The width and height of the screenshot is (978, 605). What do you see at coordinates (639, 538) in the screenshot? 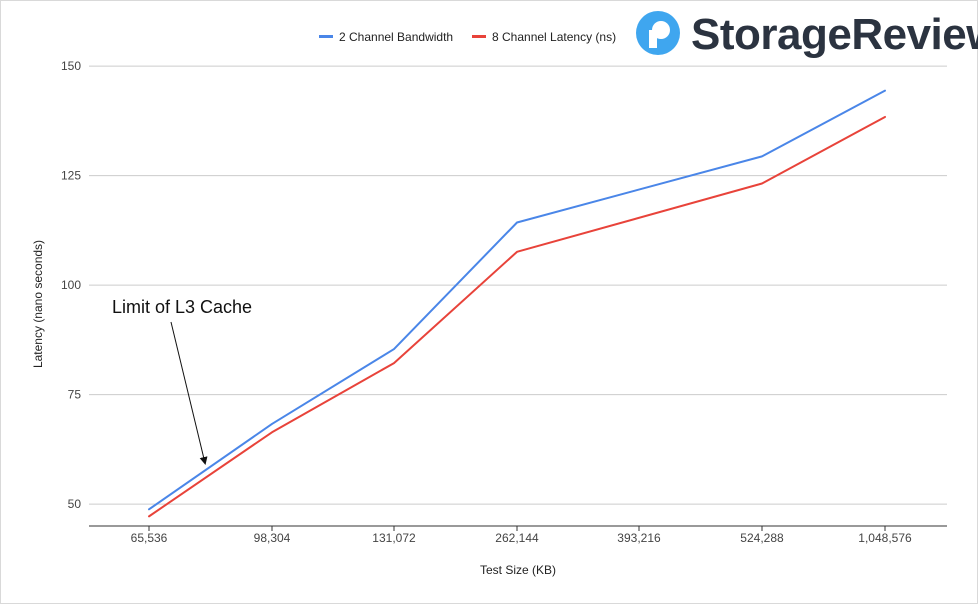
I see `x-tick-label: 393,216` at bounding box center [639, 538].